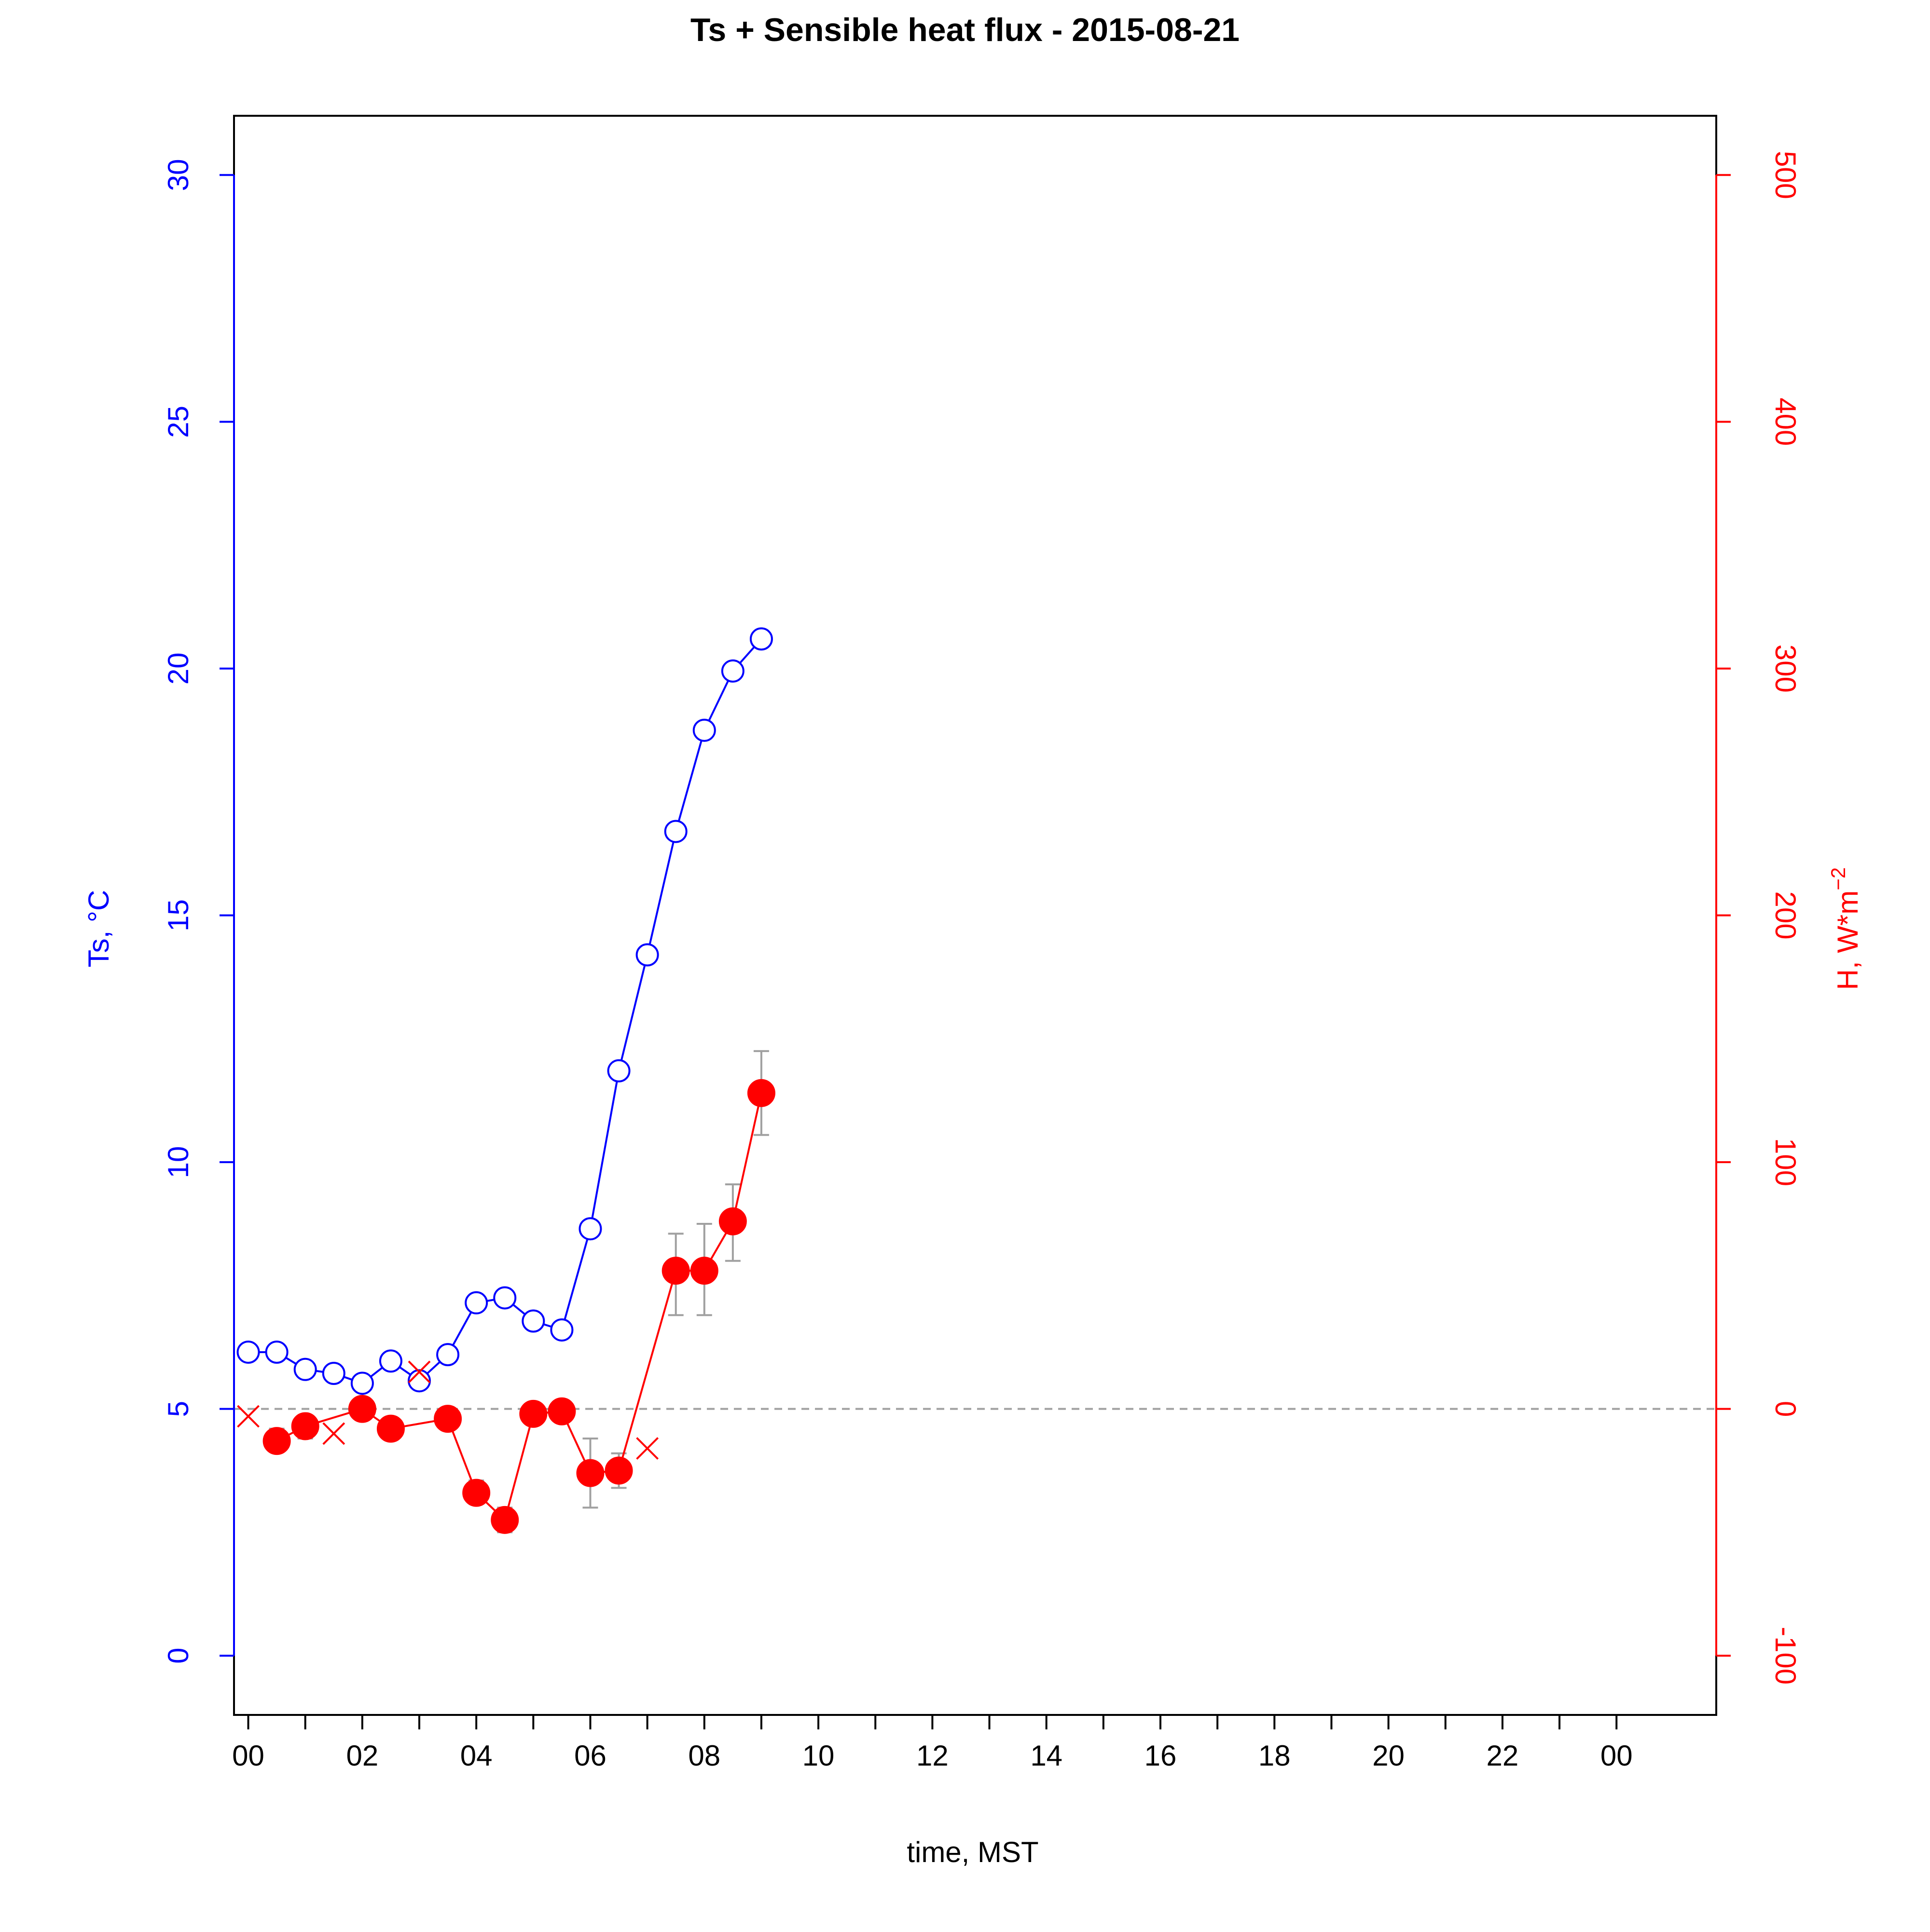 The height and width of the screenshot is (1932, 1930). Describe the element at coordinates (590, 1756) in the screenshot. I see `x-tick-label: 06` at that location.